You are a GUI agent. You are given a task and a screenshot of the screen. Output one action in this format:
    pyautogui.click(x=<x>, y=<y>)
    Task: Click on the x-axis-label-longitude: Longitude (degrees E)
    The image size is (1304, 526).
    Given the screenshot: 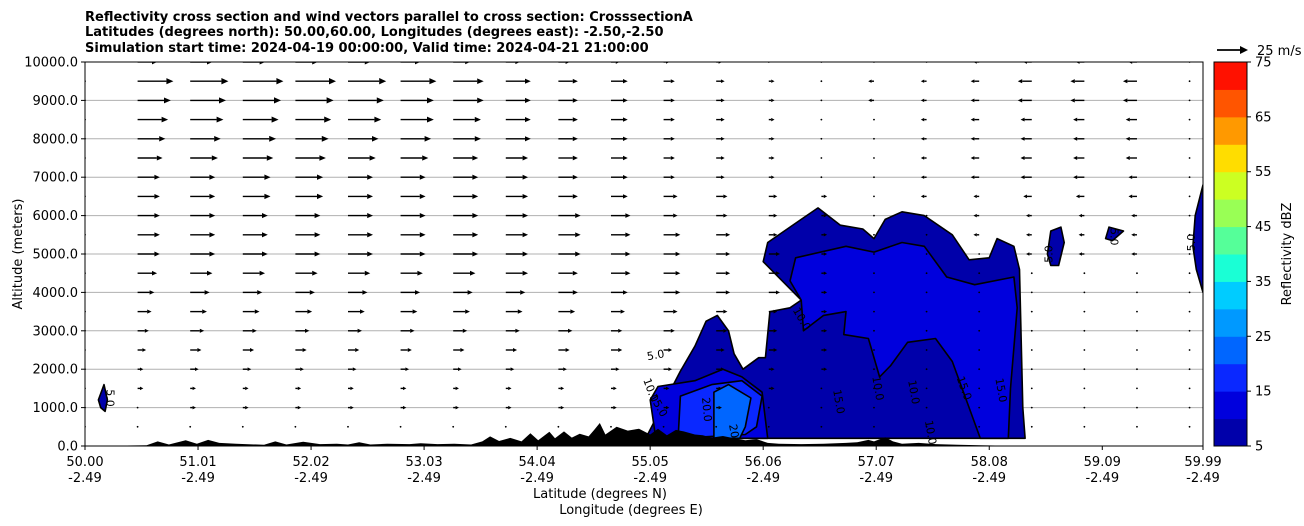 What is the action you would take?
    pyautogui.click(x=631, y=510)
    